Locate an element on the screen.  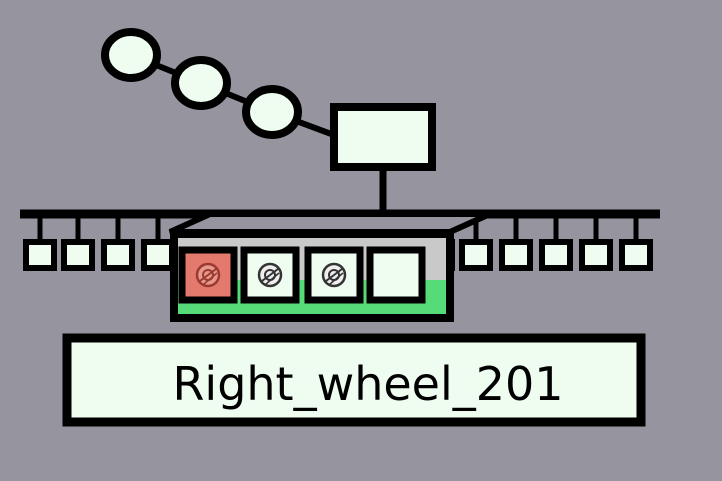
object-name-label: Right_wheel_201 is located at coordinates (367, 384).